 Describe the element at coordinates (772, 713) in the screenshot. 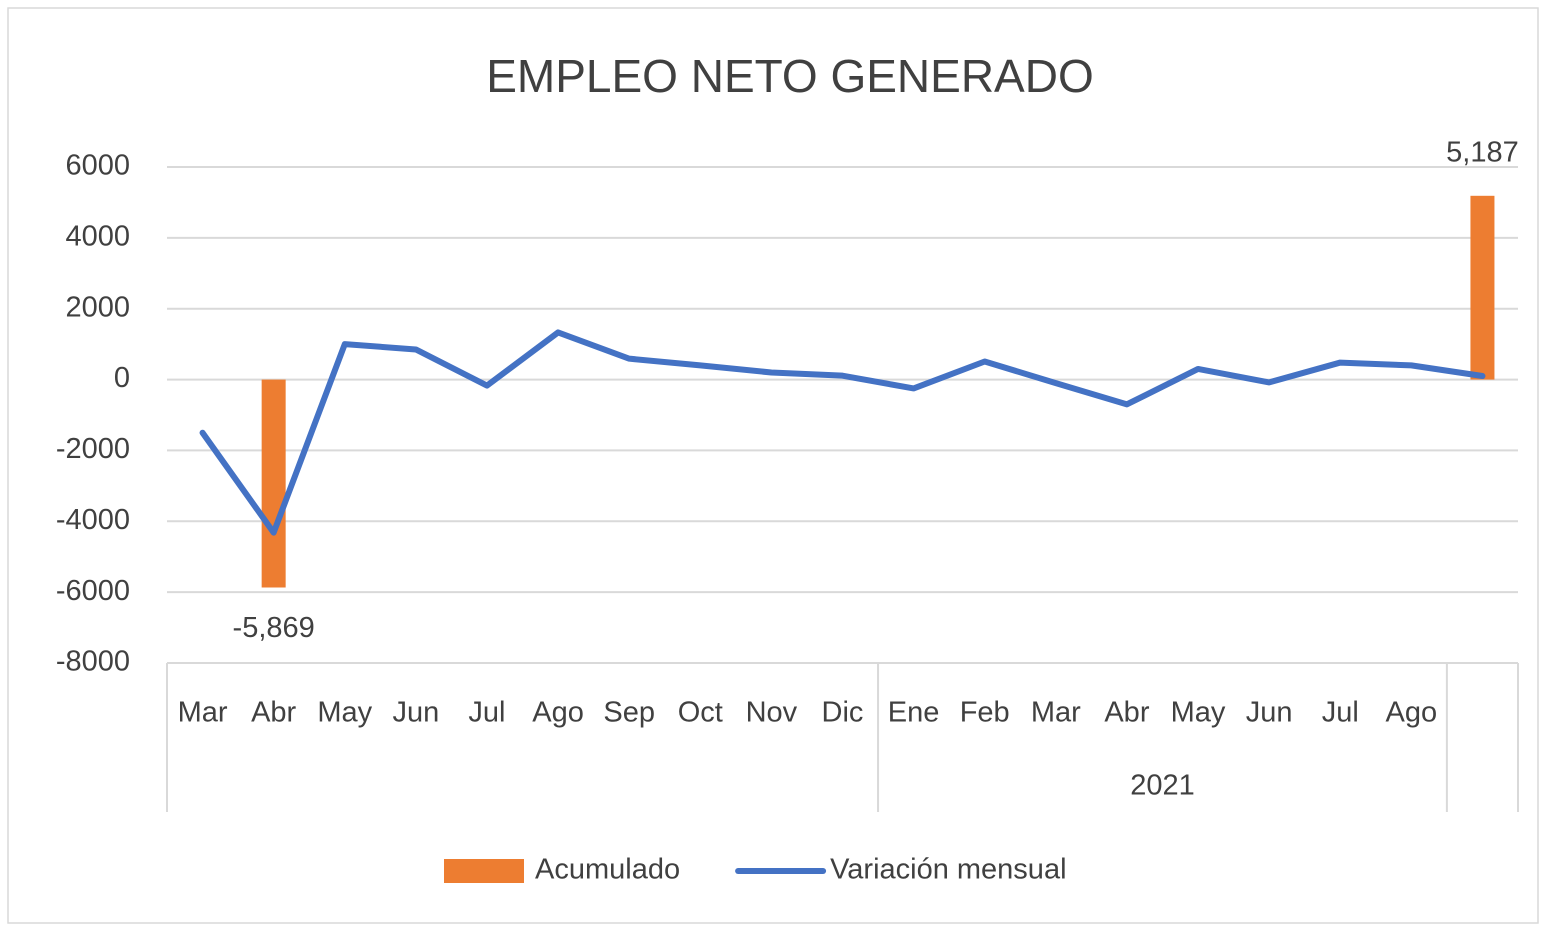

I see `x-tick-label: Nov` at that location.